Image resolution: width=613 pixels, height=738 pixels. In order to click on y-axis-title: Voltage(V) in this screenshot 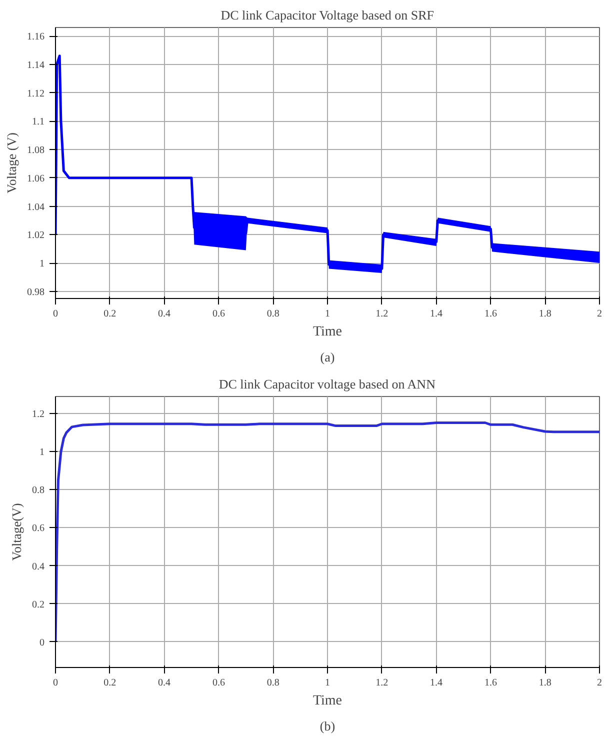, I will do `click(16, 532)`.